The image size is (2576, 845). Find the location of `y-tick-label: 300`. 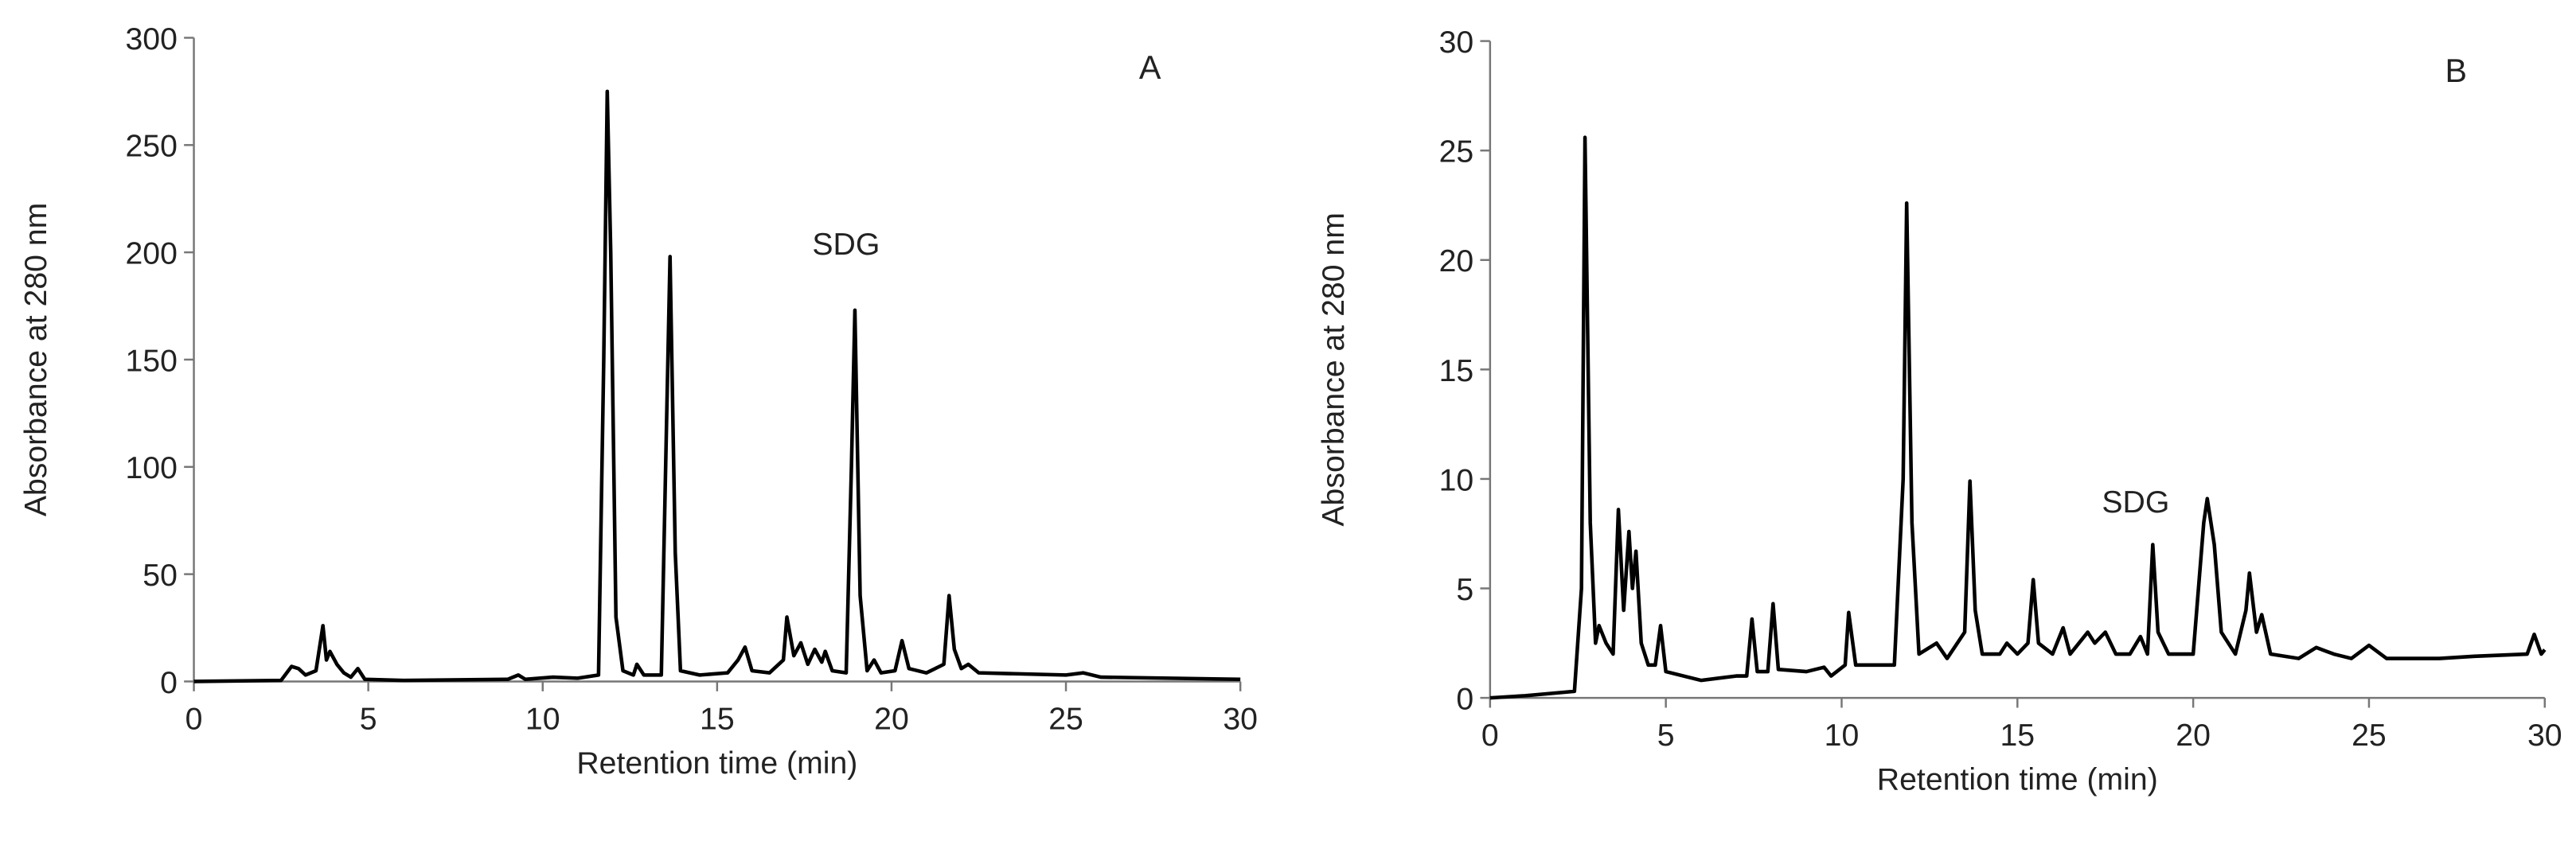

y-tick-label: 300 is located at coordinates (151, 39).